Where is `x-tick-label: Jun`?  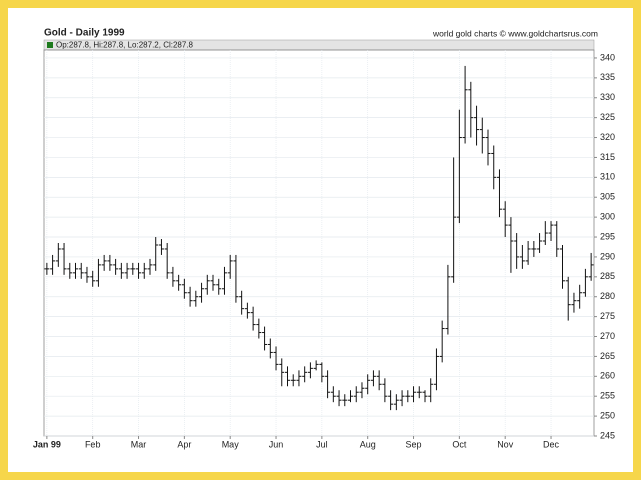 x-tick-label: Jun is located at coordinates (276, 444).